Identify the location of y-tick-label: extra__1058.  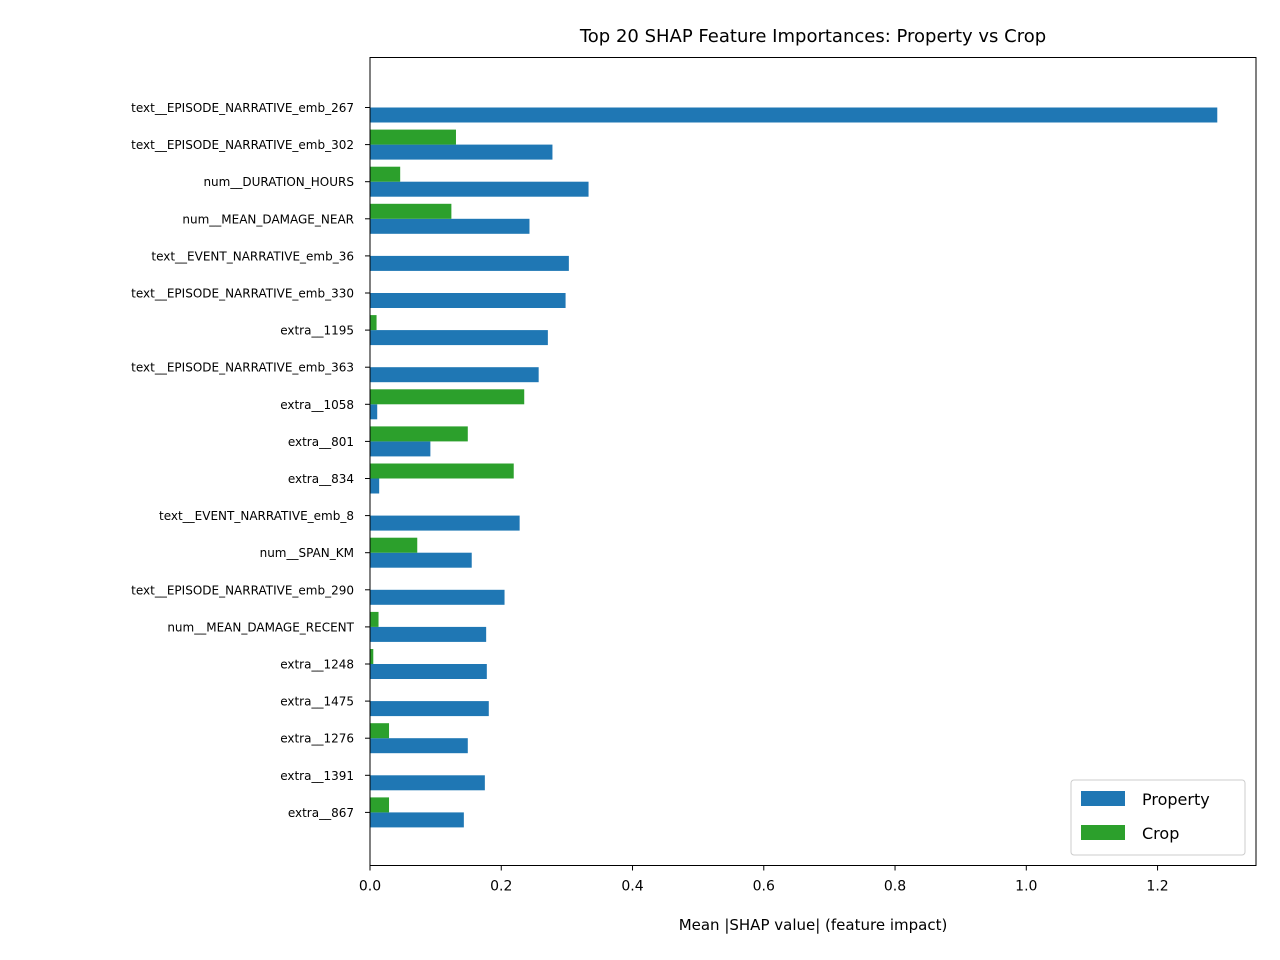
(317, 405).